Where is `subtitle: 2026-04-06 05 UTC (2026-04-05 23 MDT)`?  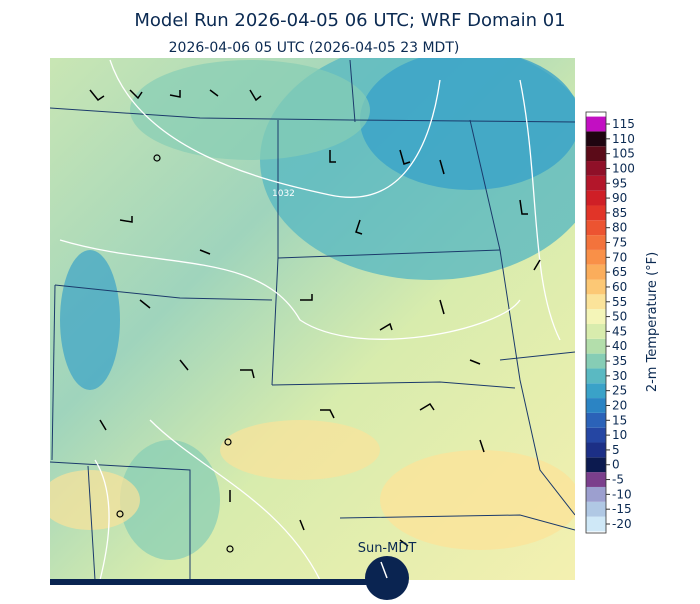
subtitle: 2026-04-06 05 UTC (2026-04-05 23 MDT) is located at coordinates (314, 48).